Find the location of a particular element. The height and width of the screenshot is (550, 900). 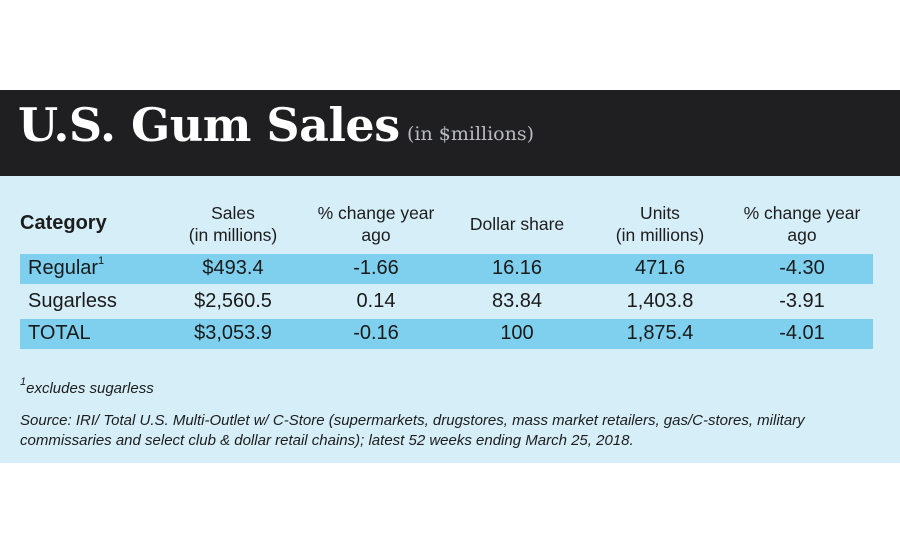

column-header-units: Units (in millions) is located at coordinates (660, 224).